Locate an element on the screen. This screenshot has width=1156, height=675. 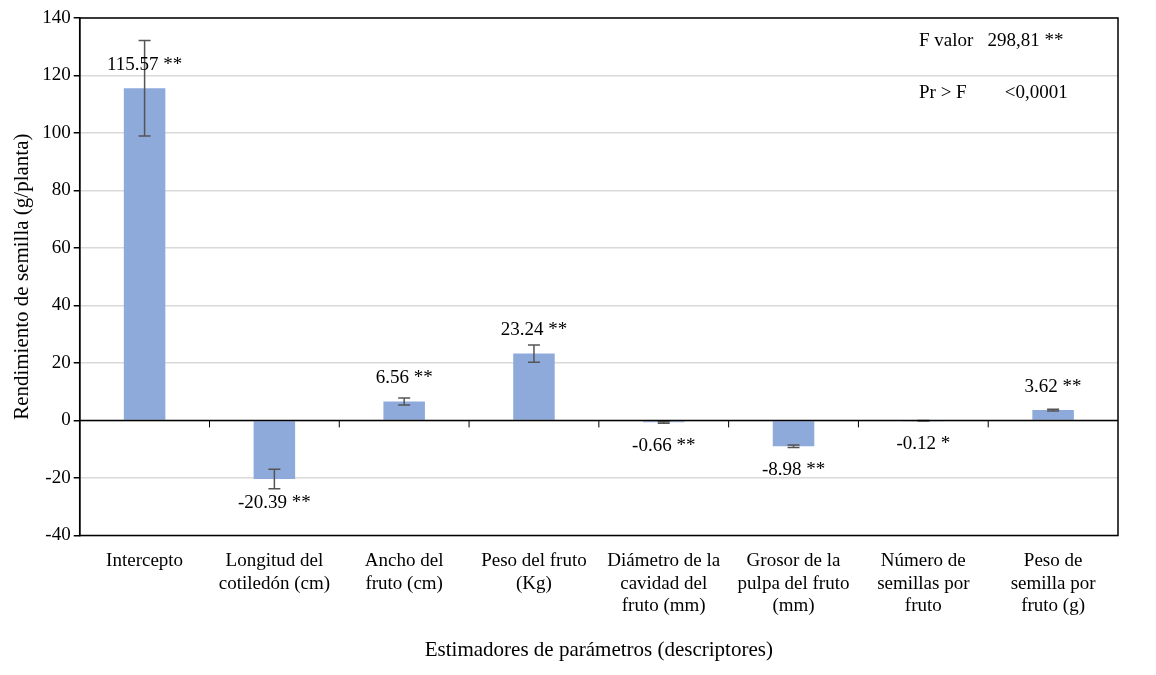
data-label: 6.56 ** is located at coordinates (404, 377).